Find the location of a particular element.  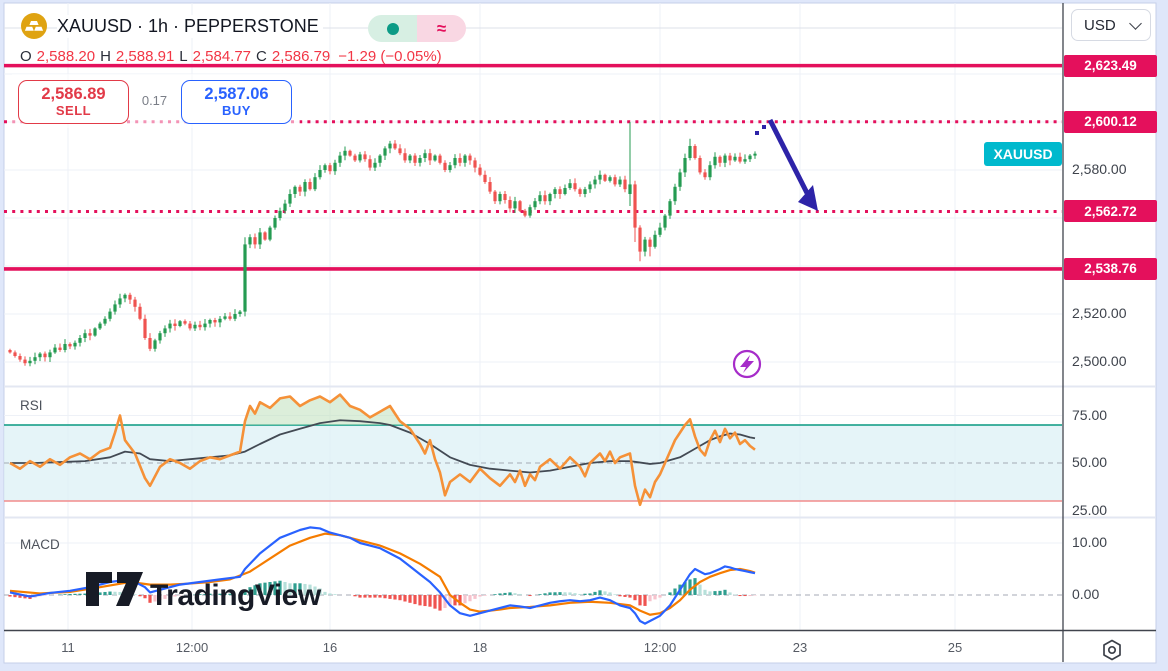

trend-arrow-drawing is located at coordinates (786, 164).